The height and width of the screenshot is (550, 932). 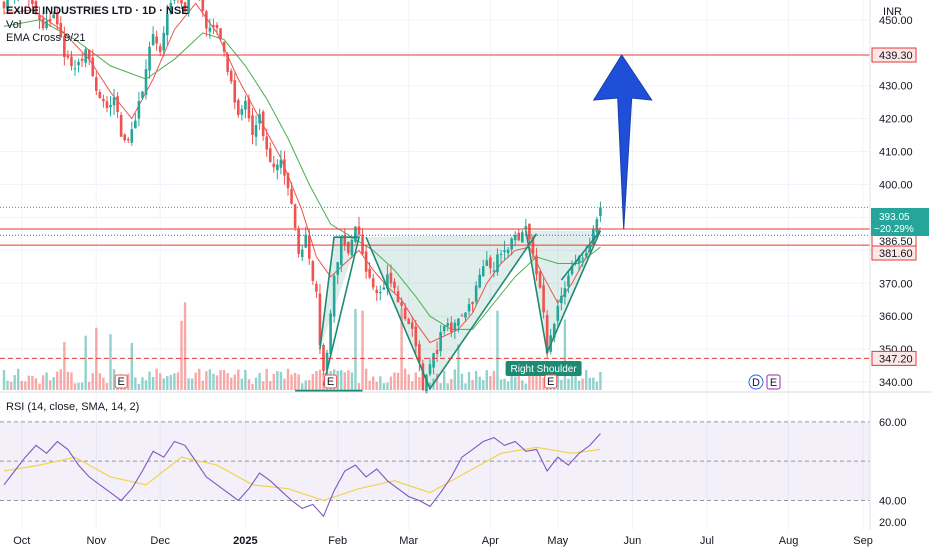 I want to click on target-arrow-shape, so click(x=622, y=141).